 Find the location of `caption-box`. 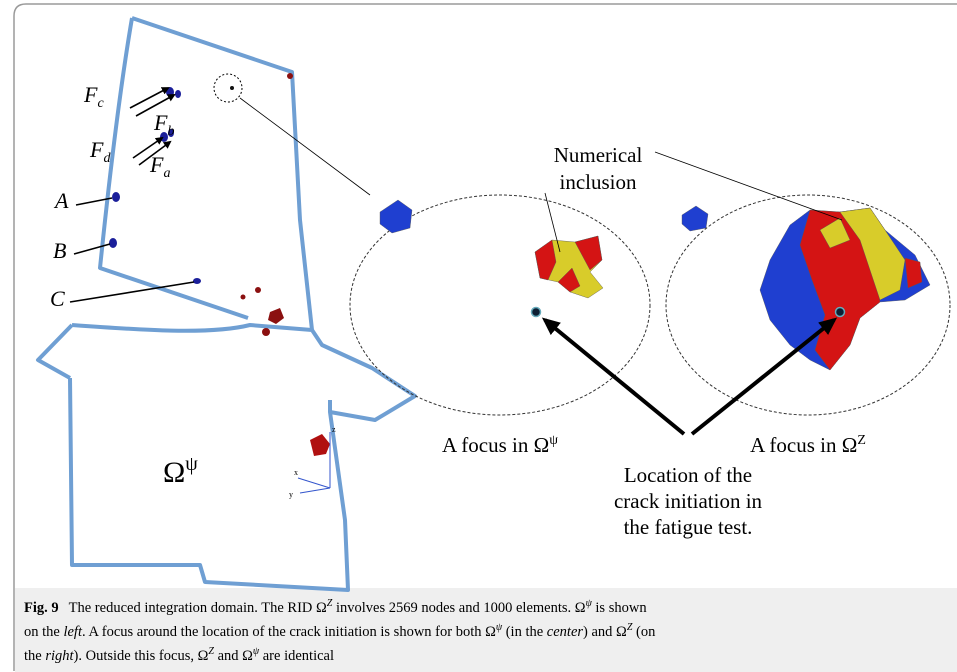

caption-box is located at coordinates (486, 630).